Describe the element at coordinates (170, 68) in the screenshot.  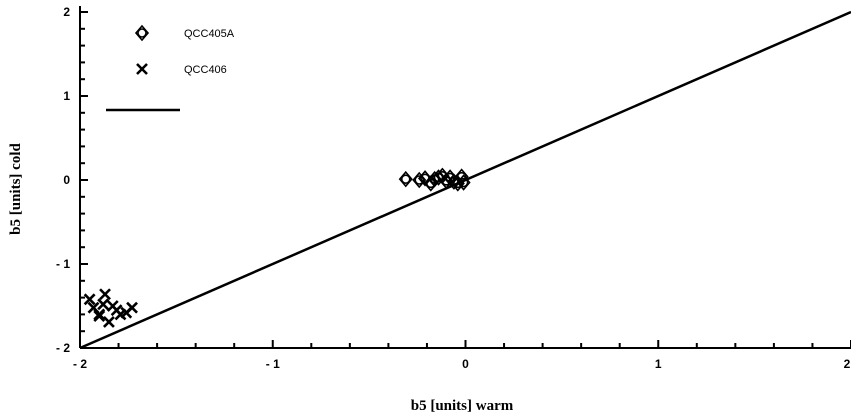
I see `legend: QCC405A QCC406` at that location.